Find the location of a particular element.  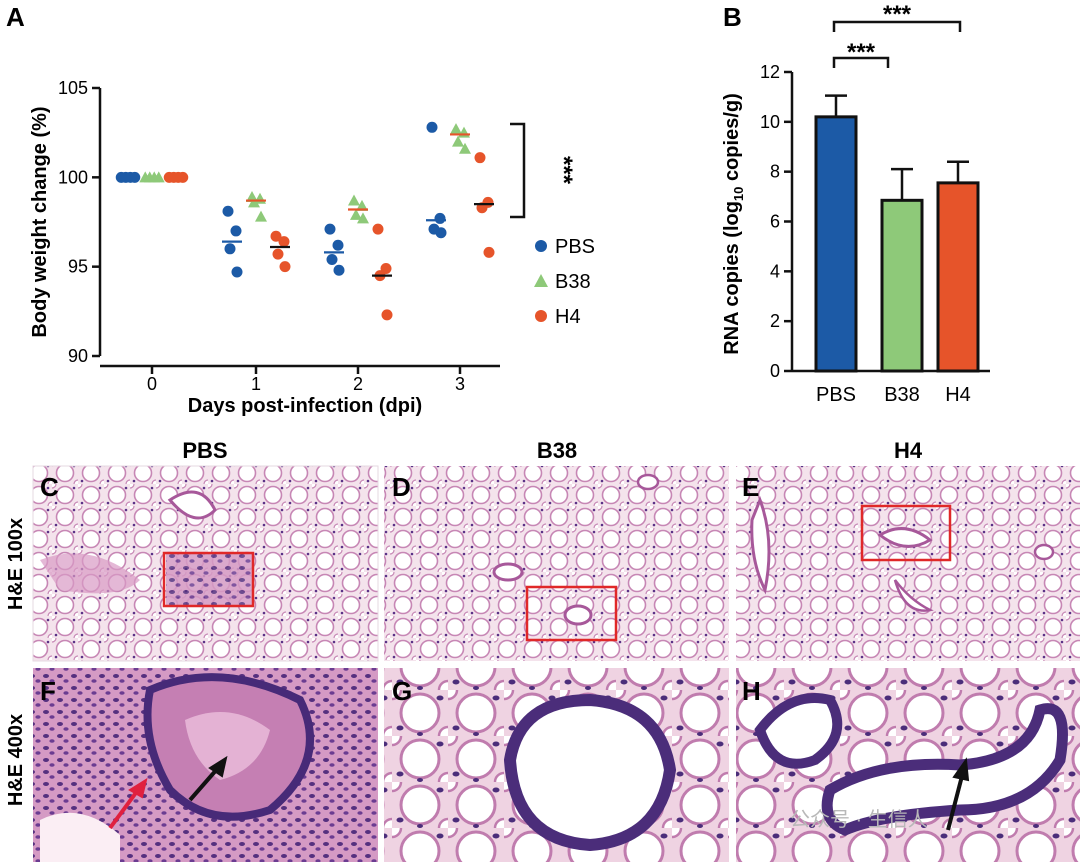

b-y-tick-label: 2 is located at coordinates (775, 321).